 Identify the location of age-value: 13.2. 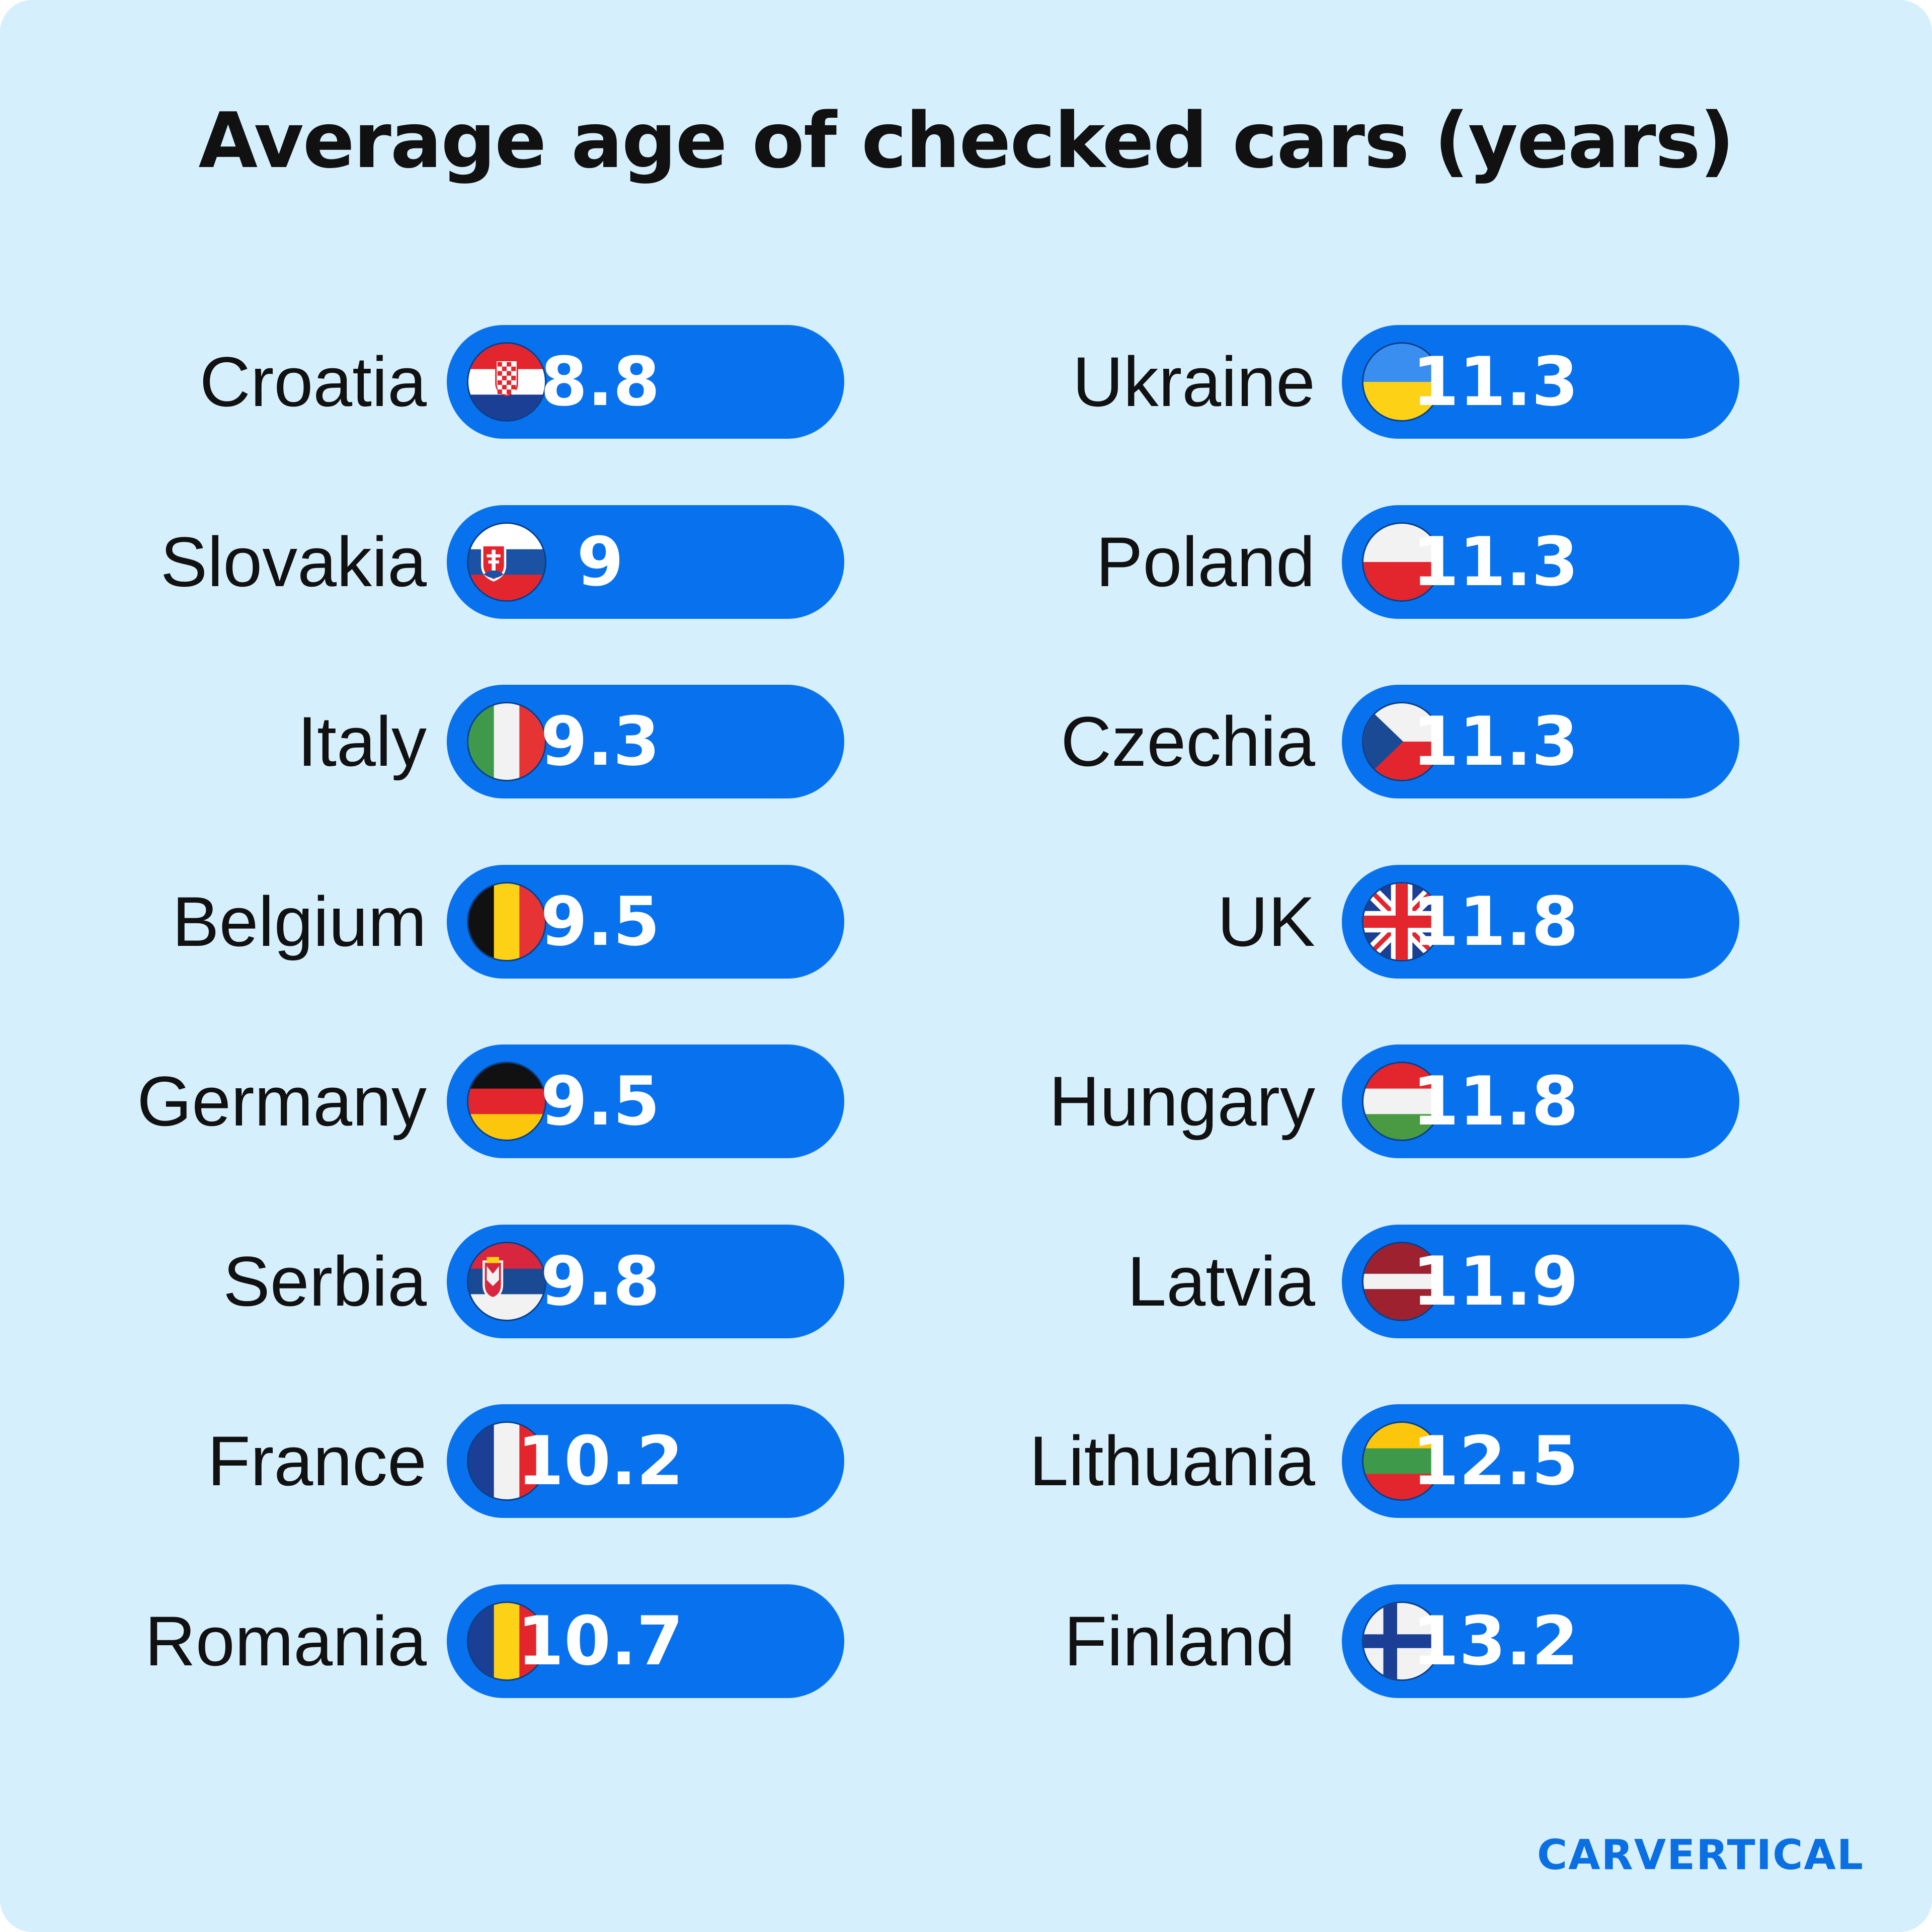
(1495, 1641).